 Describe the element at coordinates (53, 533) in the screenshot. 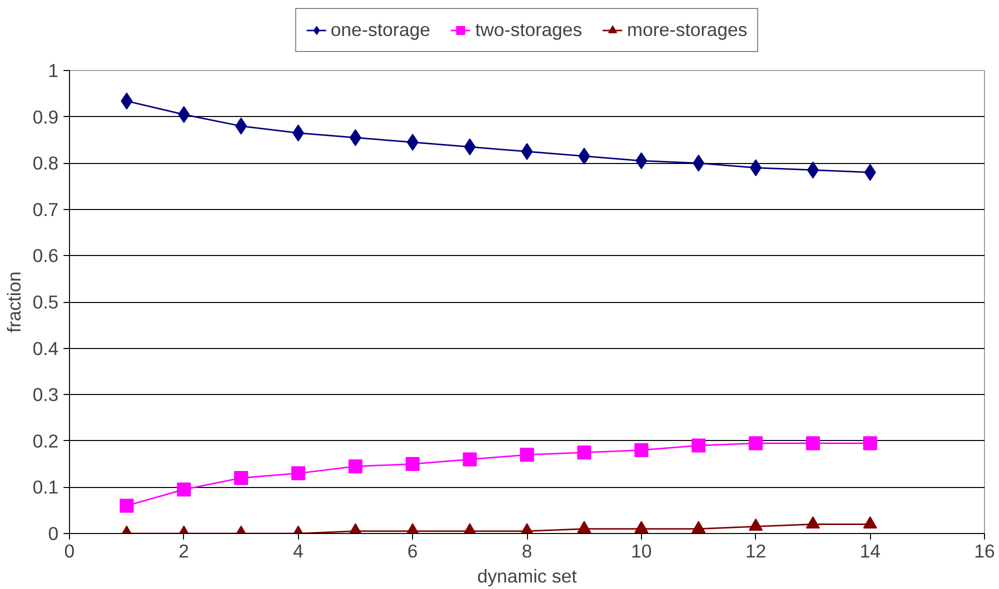

I see `y-tick-label: 0` at that location.